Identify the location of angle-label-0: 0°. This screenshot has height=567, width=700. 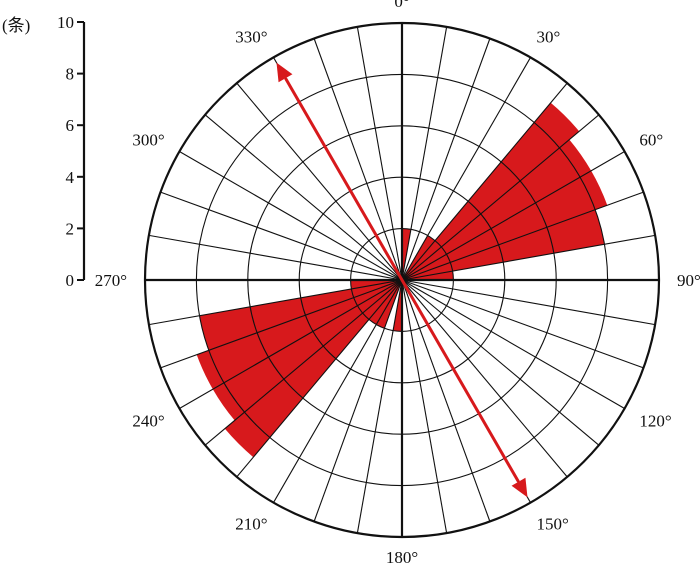
(401, 5).